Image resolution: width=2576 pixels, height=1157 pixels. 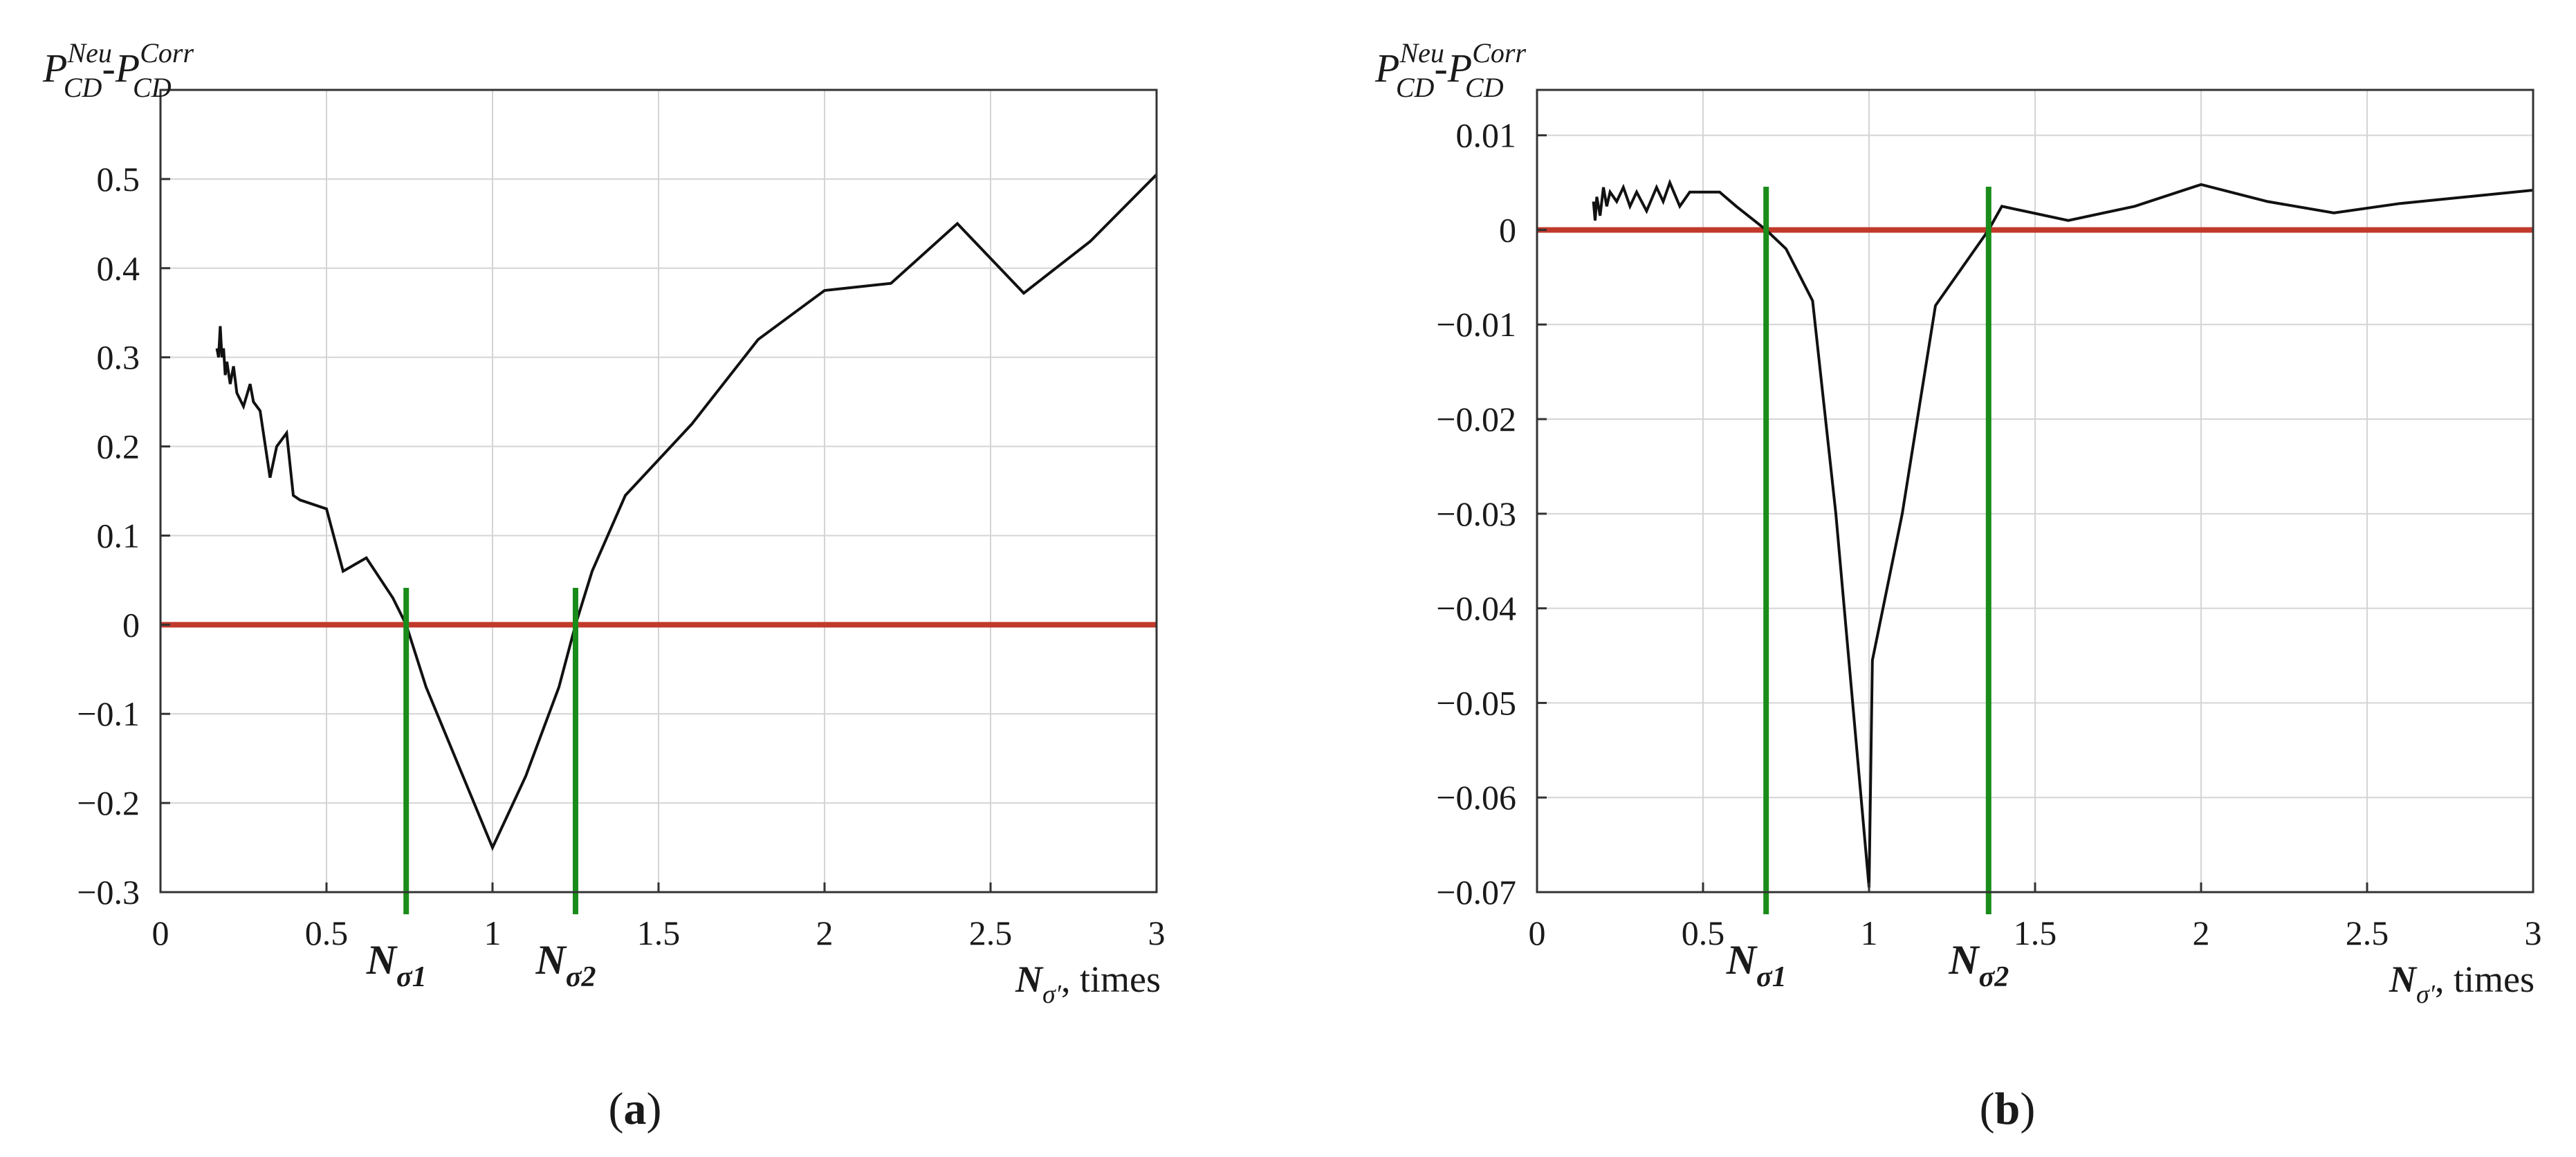 What do you see at coordinates (2008, 1109) in the screenshot?
I see `caption-b: (b)` at bounding box center [2008, 1109].